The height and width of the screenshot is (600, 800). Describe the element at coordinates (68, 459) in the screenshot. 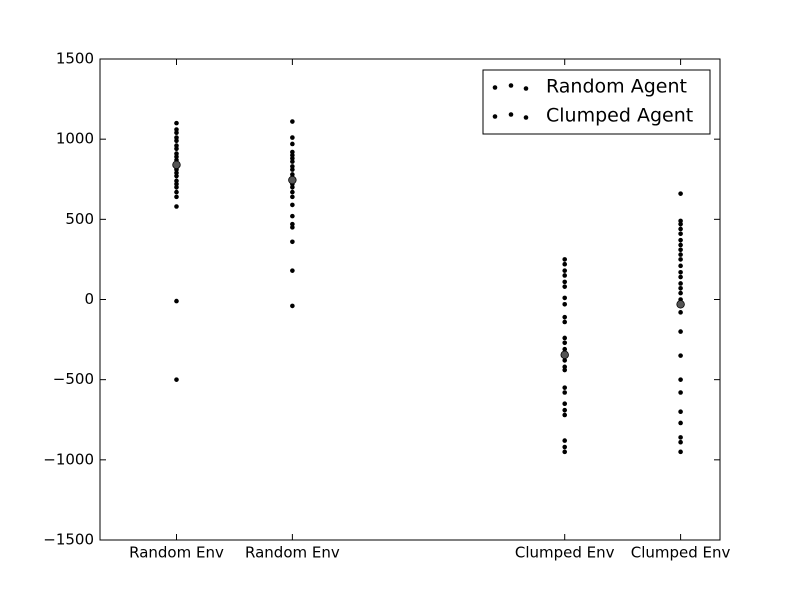

I see `y-tick-label: −1000` at that location.